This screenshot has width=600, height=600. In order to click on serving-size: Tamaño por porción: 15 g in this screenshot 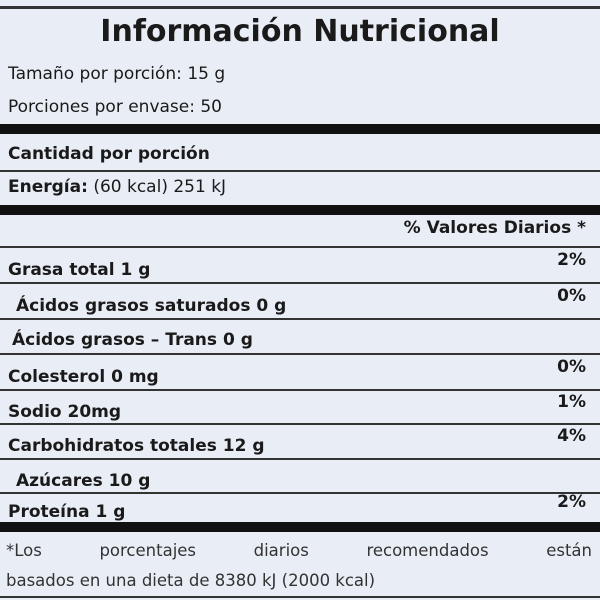, I will do `click(117, 74)`.